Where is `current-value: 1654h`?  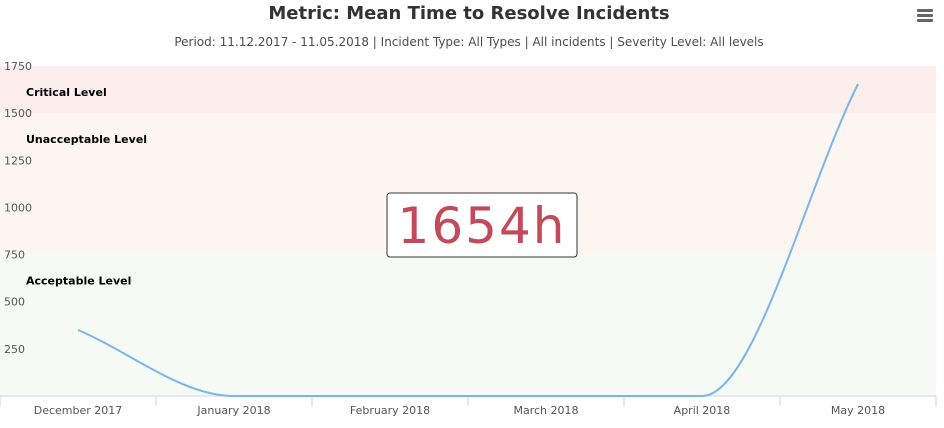
current-value: 1654h is located at coordinates (482, 226).